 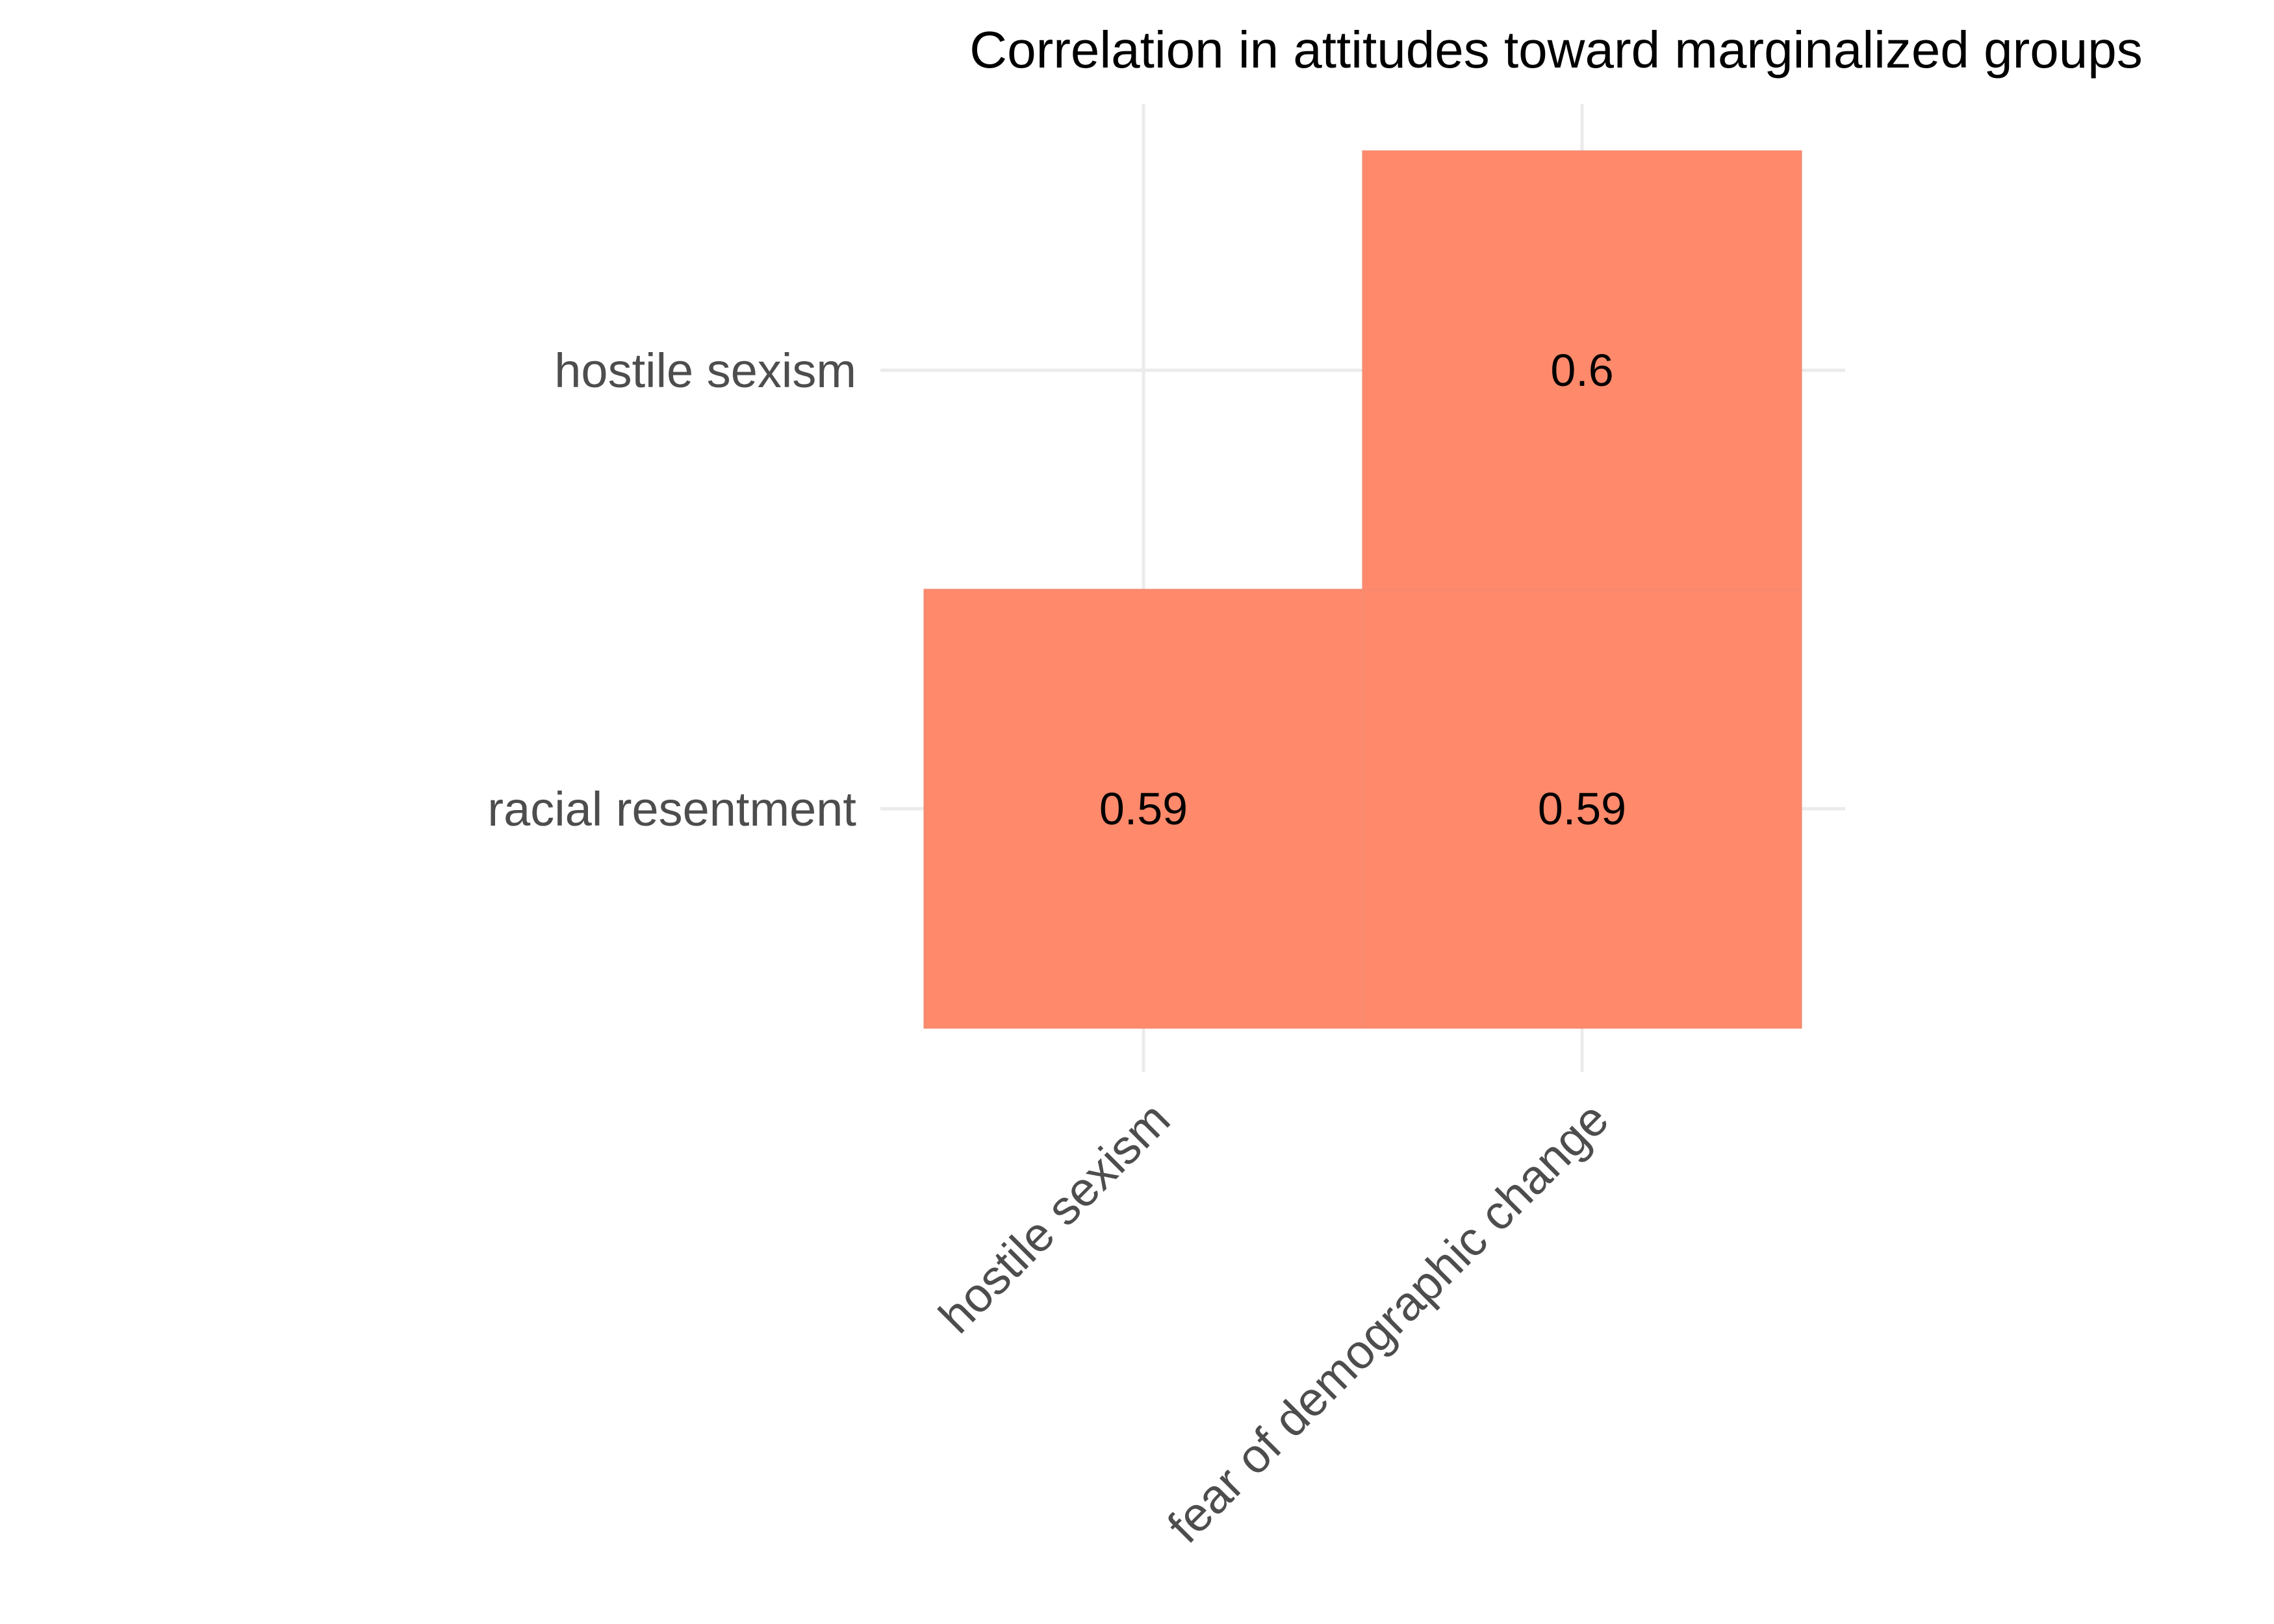 I want to click on cell-value-label-1: 0.59, so click(x=1582, y=808).